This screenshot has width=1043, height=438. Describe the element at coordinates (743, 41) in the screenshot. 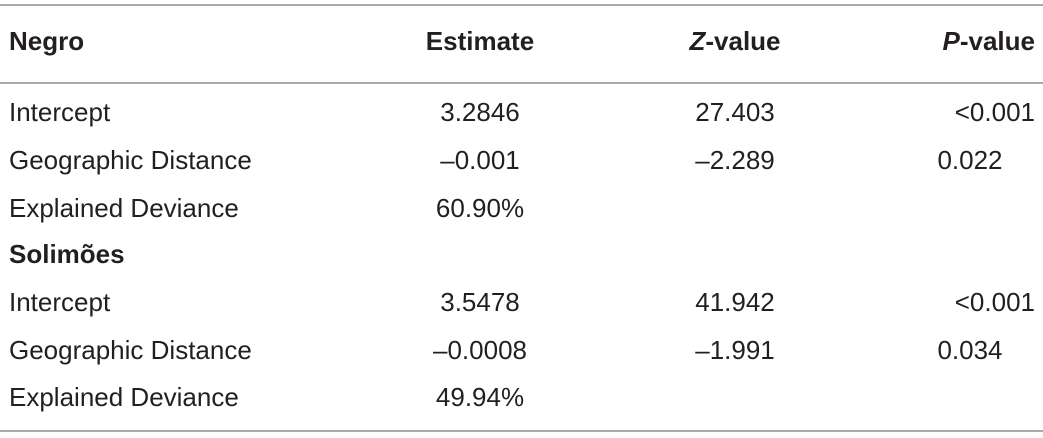

I see `header-z-rest: -value` at that location.